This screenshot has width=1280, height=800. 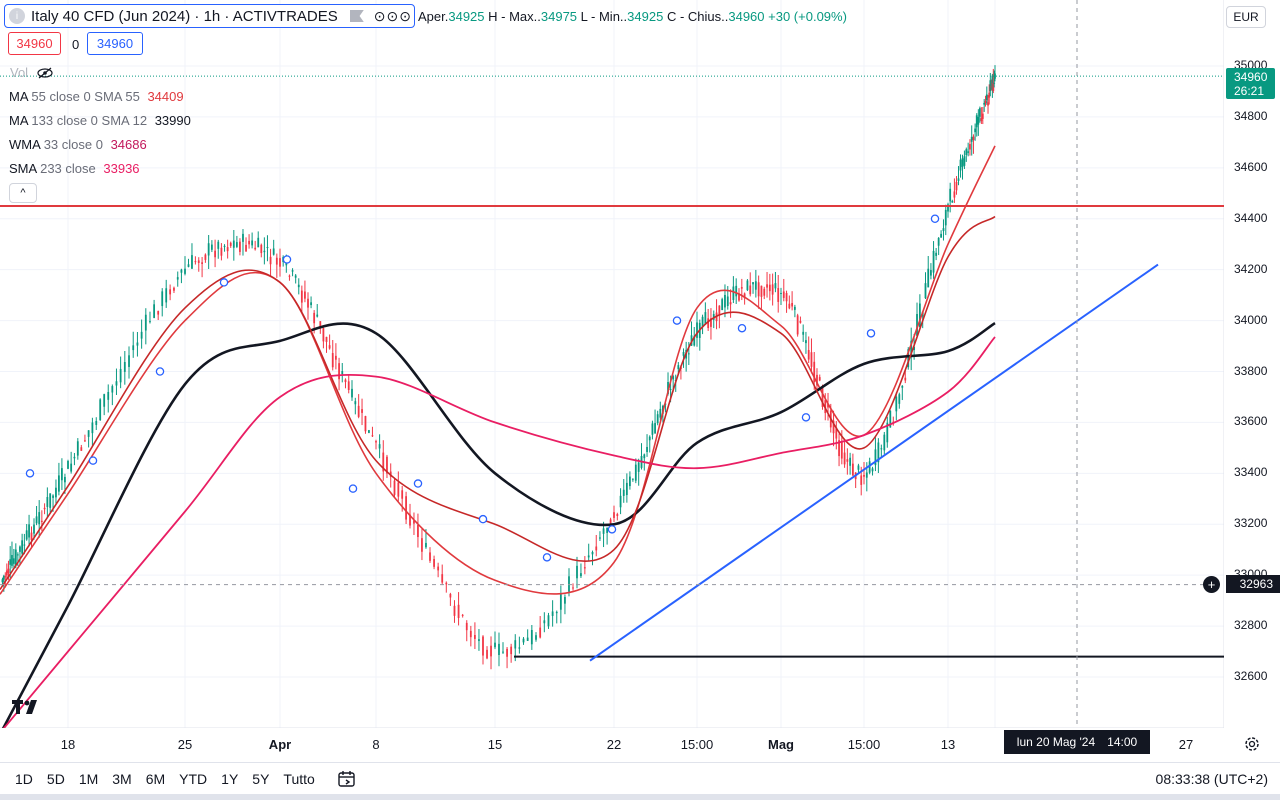 I want to click on time-tick-label: 15:00, so click(x=697, y=744).